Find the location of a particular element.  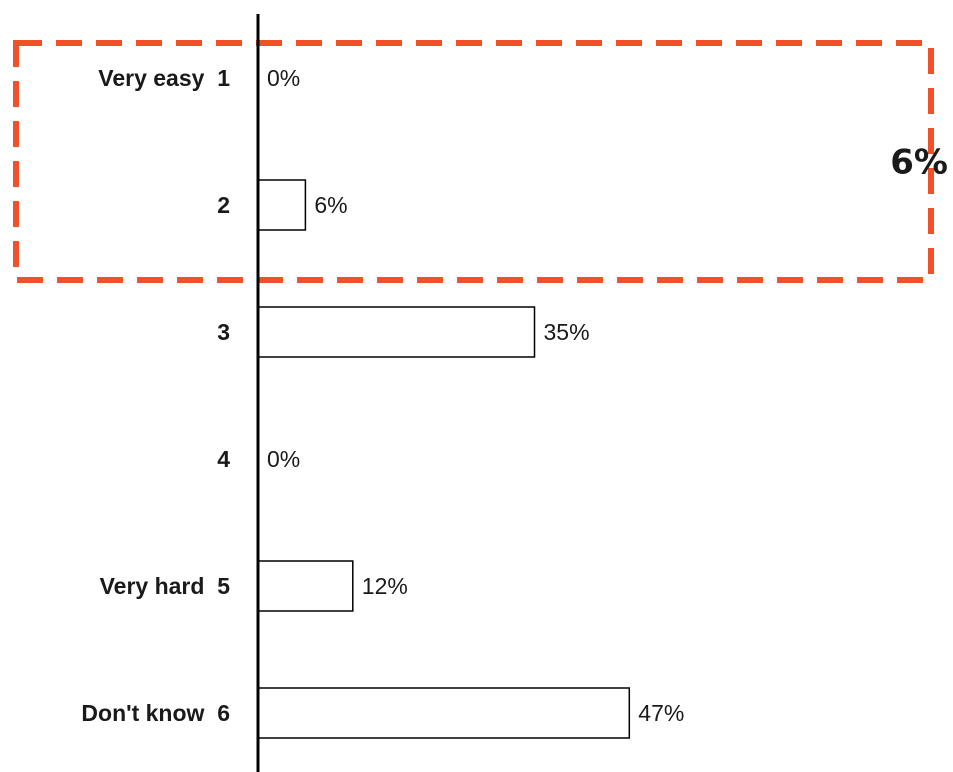

category-label: Don't know 6 is located at coordinates (155, 713).